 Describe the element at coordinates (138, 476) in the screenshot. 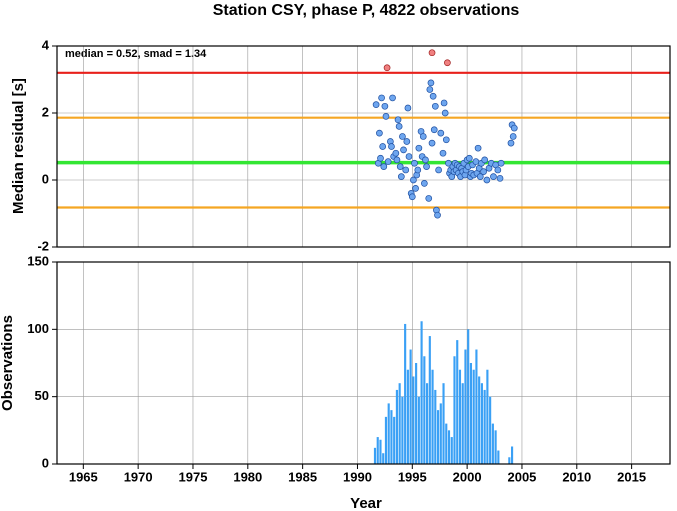

I see `x-tick-label: 1970` at that location.